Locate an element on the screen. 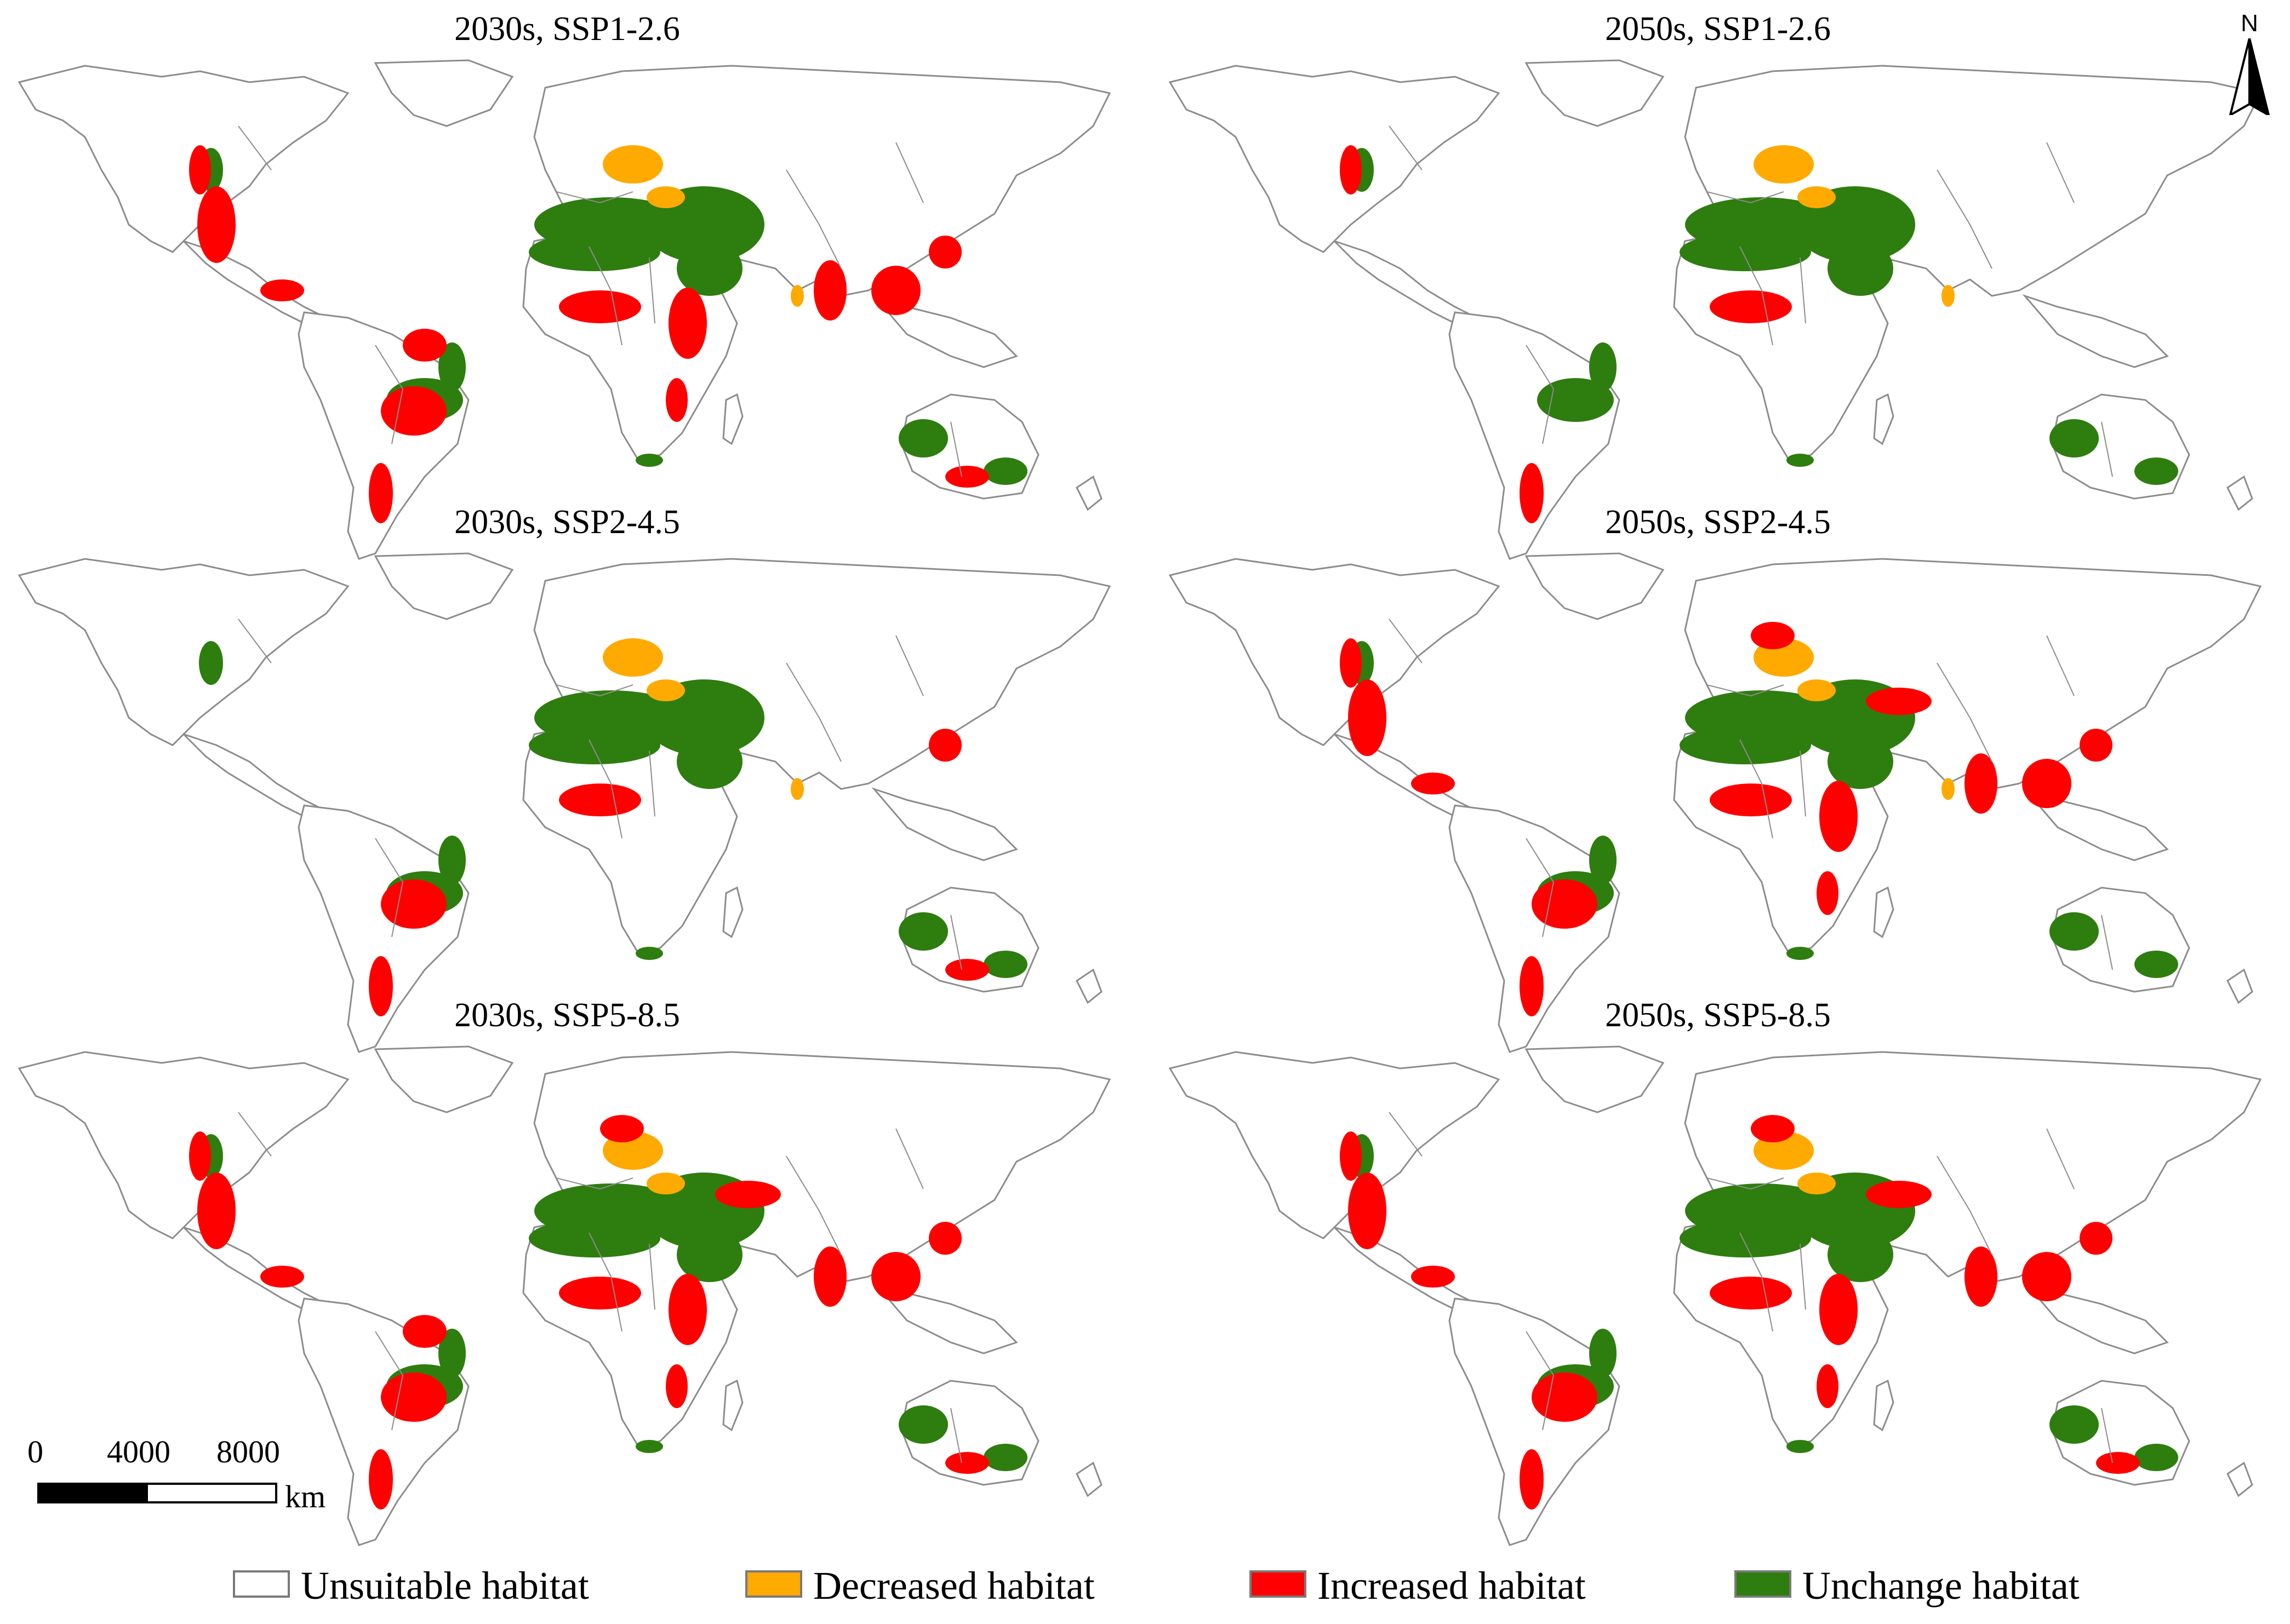 The width and height of the screenshot is (2290, 1624). habitat-increased-europe-north is located at coordinates (1773, 1128).